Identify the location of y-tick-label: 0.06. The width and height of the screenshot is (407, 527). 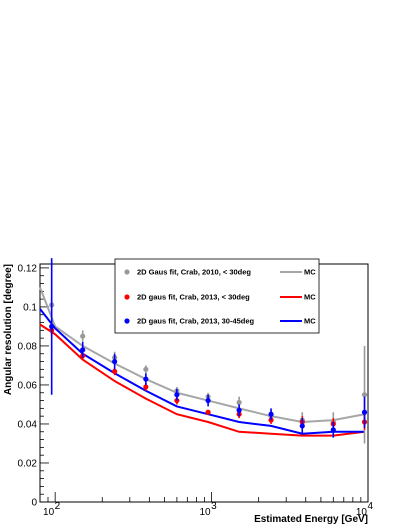
(28, 385).